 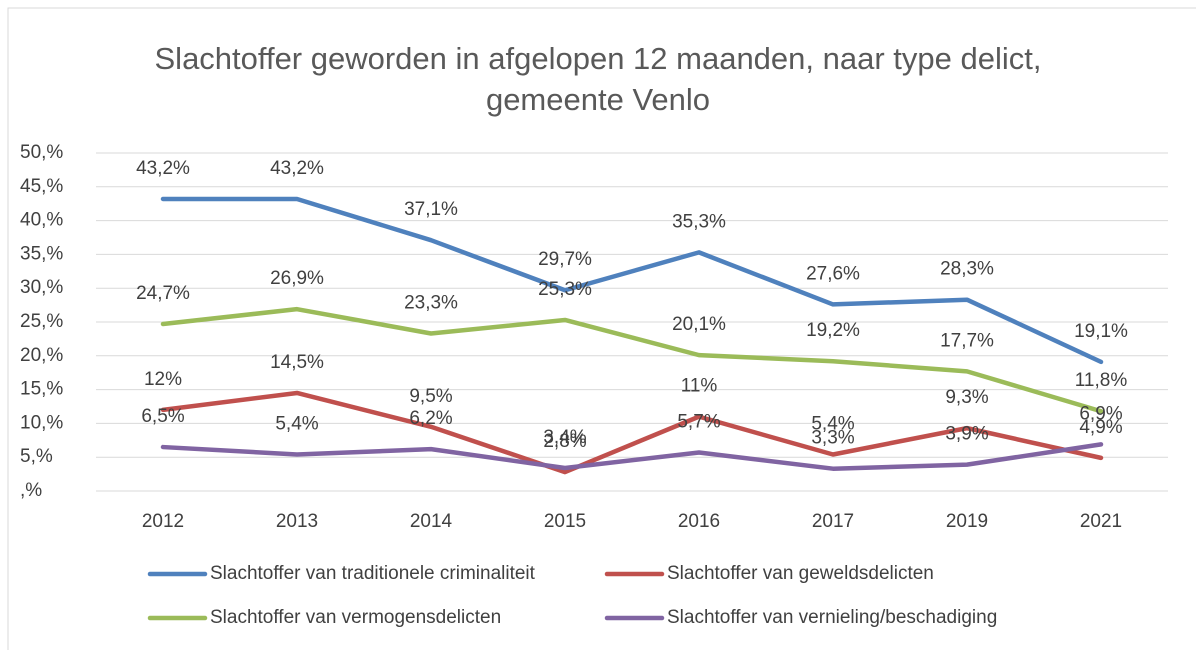 I want to click on data-label: 27,6%, so click(x=833, y=273).